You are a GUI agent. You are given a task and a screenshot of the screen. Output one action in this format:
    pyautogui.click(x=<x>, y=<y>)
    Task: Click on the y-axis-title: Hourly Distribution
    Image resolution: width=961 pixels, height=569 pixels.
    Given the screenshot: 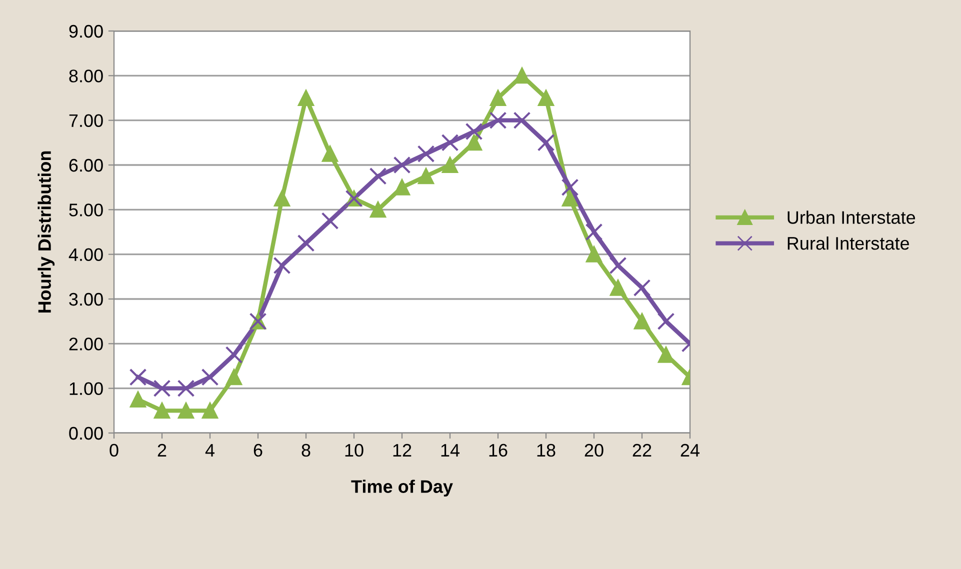 What is the action you would take?
    pyautogui.click(x=46, y=232)
    